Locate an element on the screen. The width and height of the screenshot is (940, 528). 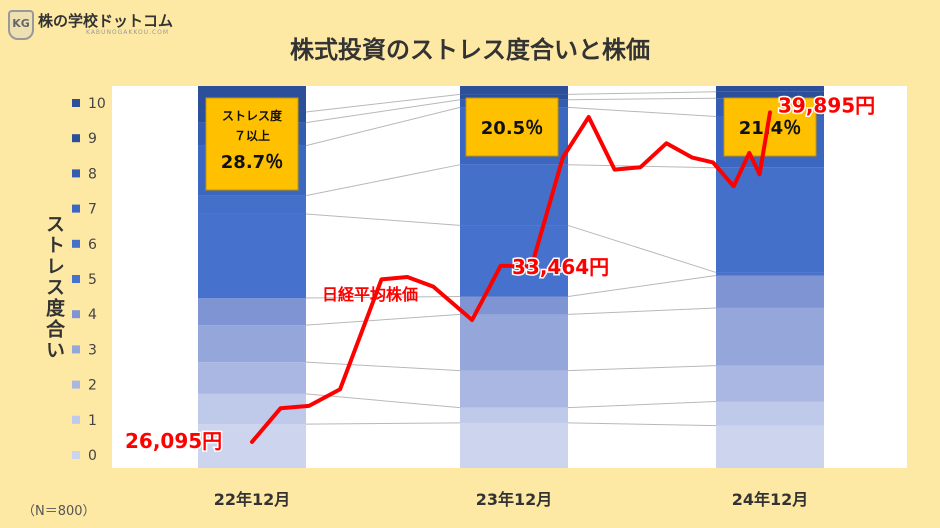
stress-box-value: 20.5％ is located at coordinates (512, 128).